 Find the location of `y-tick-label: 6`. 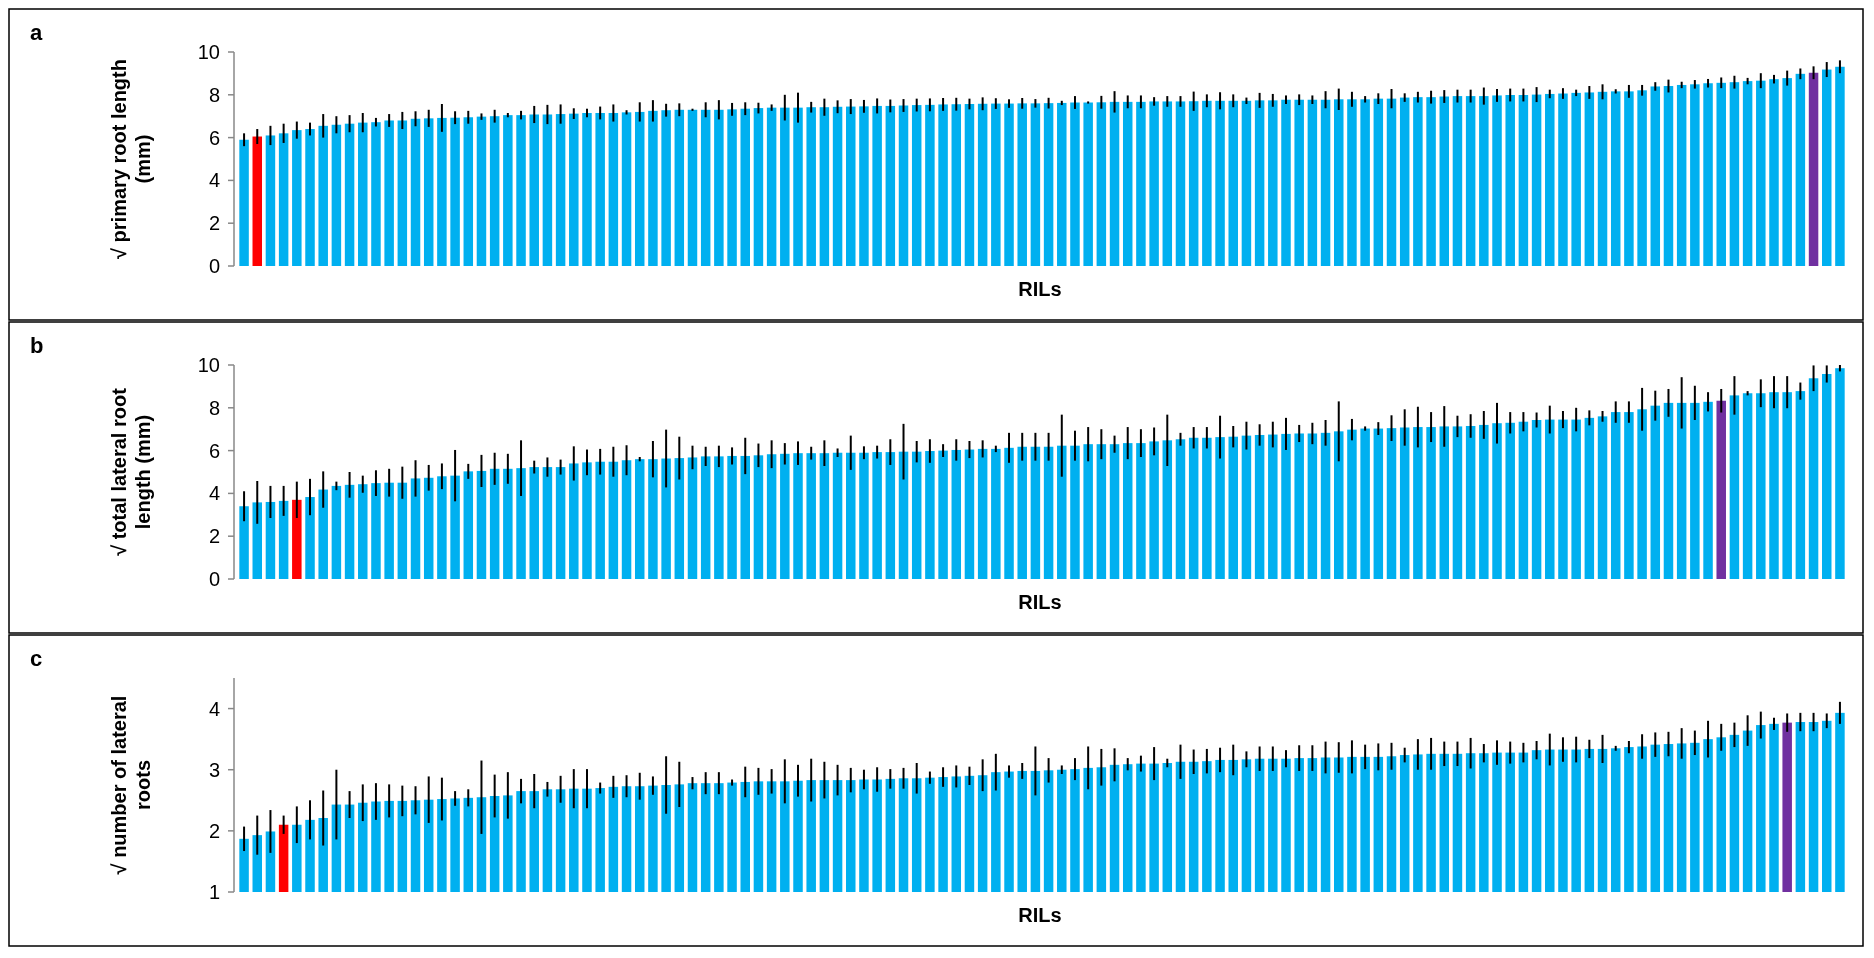

y-tick-label: 6 is located at coordinates (214, 450).